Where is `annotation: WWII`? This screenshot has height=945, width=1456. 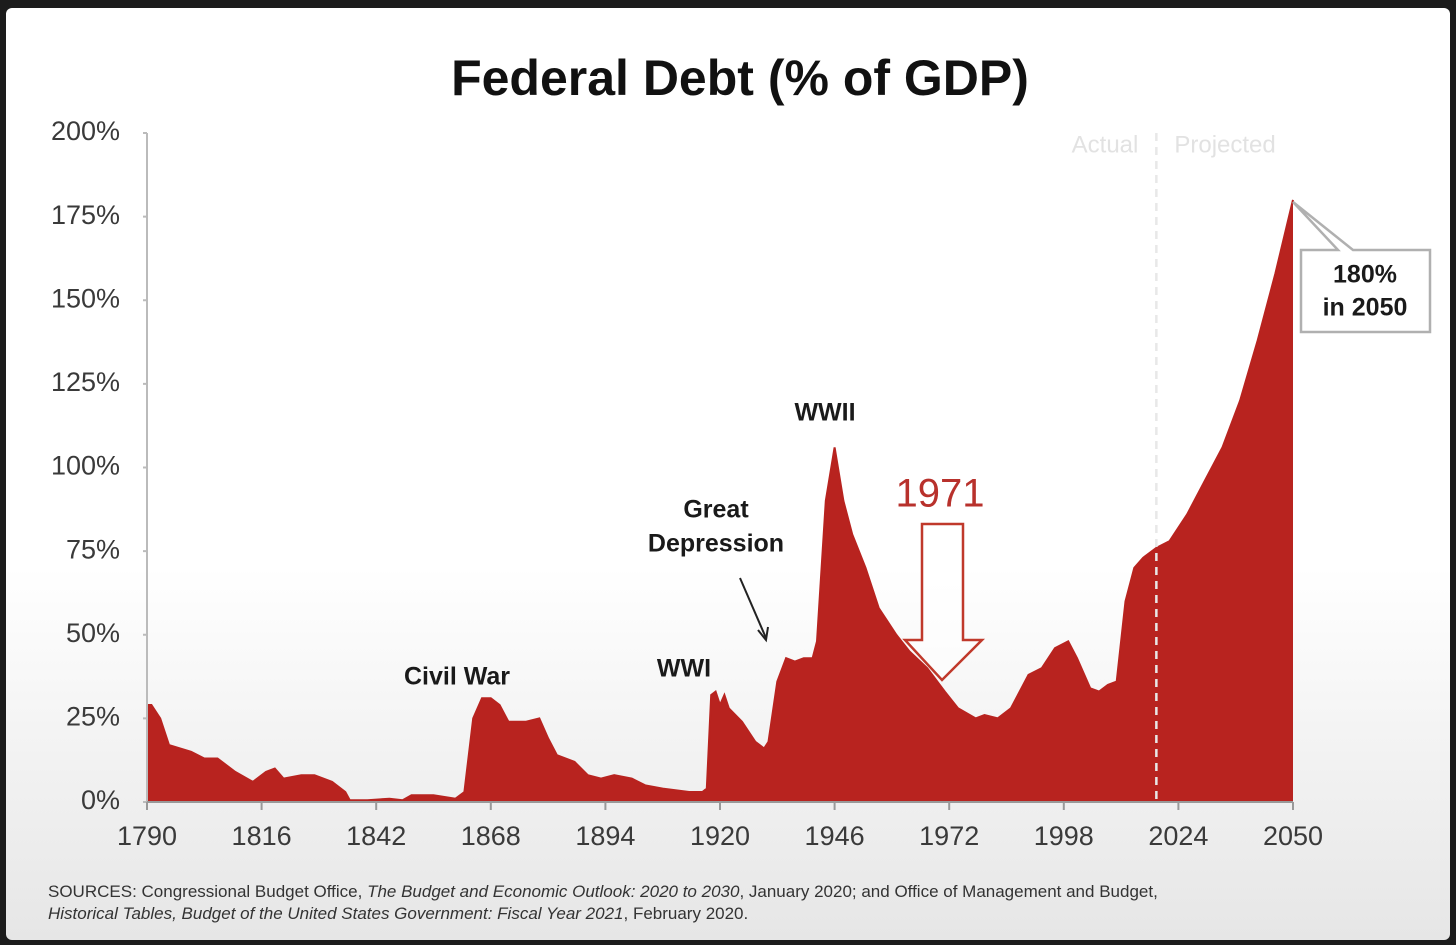
annotation: WWII is located at coordinates (824, 413).